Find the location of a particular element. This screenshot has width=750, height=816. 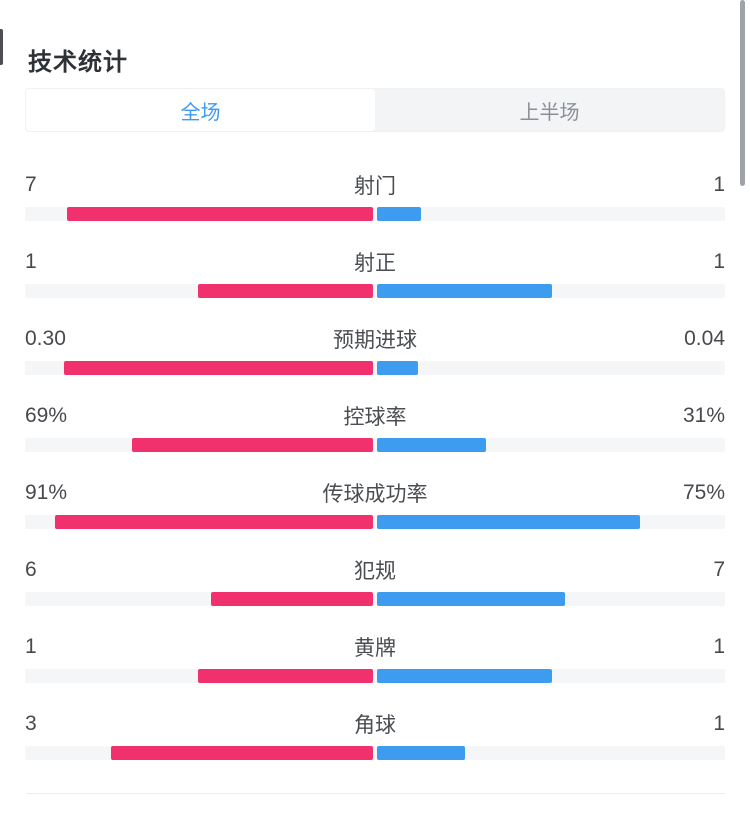

page-title: 技术统计 is located at coordinates (78, 63).